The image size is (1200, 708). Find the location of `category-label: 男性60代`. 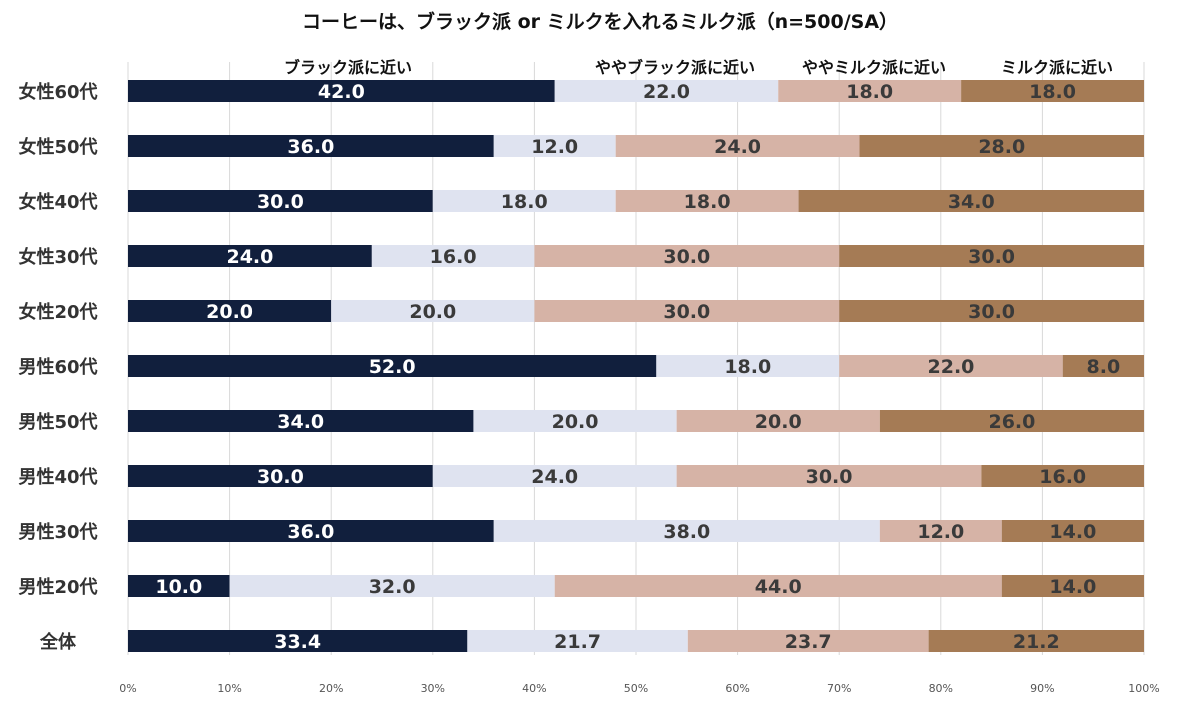

category-label: 男性60代 is located at coordinates (57, 367).